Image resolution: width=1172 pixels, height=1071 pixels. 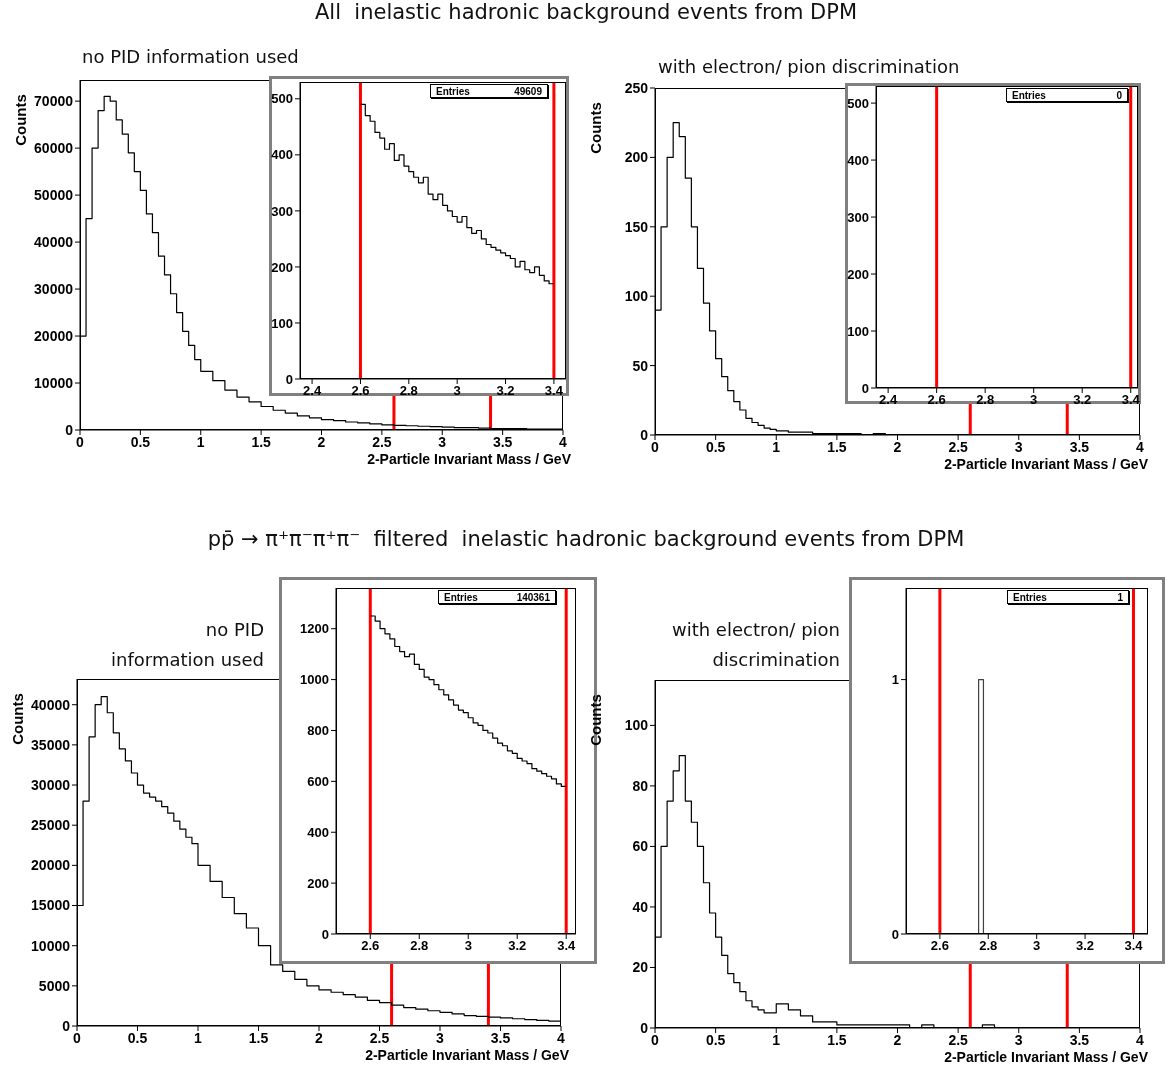 I want to click on chart-subtitle: with electron/ pion discrimination, so click(x=809, y=67).